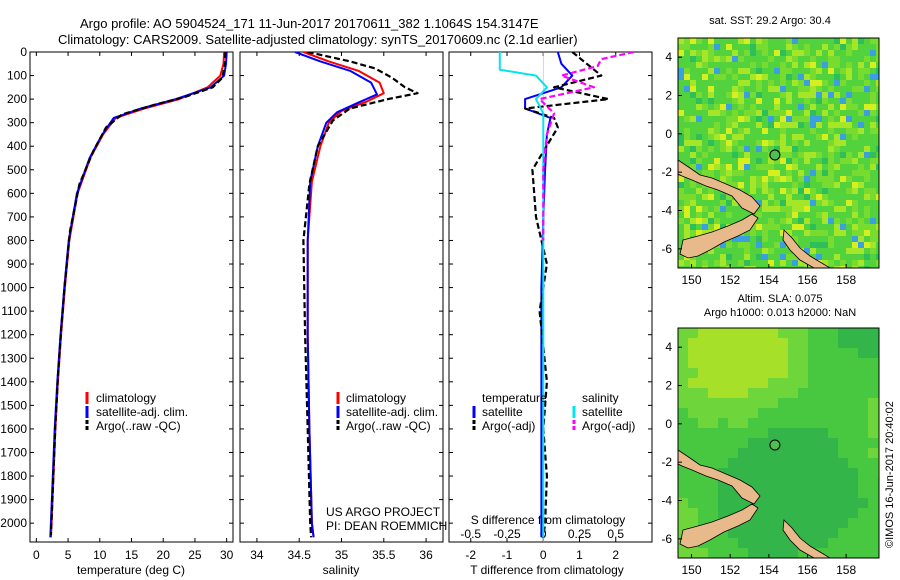 This screenshot has height=580, width=900. Describe the element at coordinates (666, 539) in the screenshot. I see `map-y-tick-label: -6` at that location.